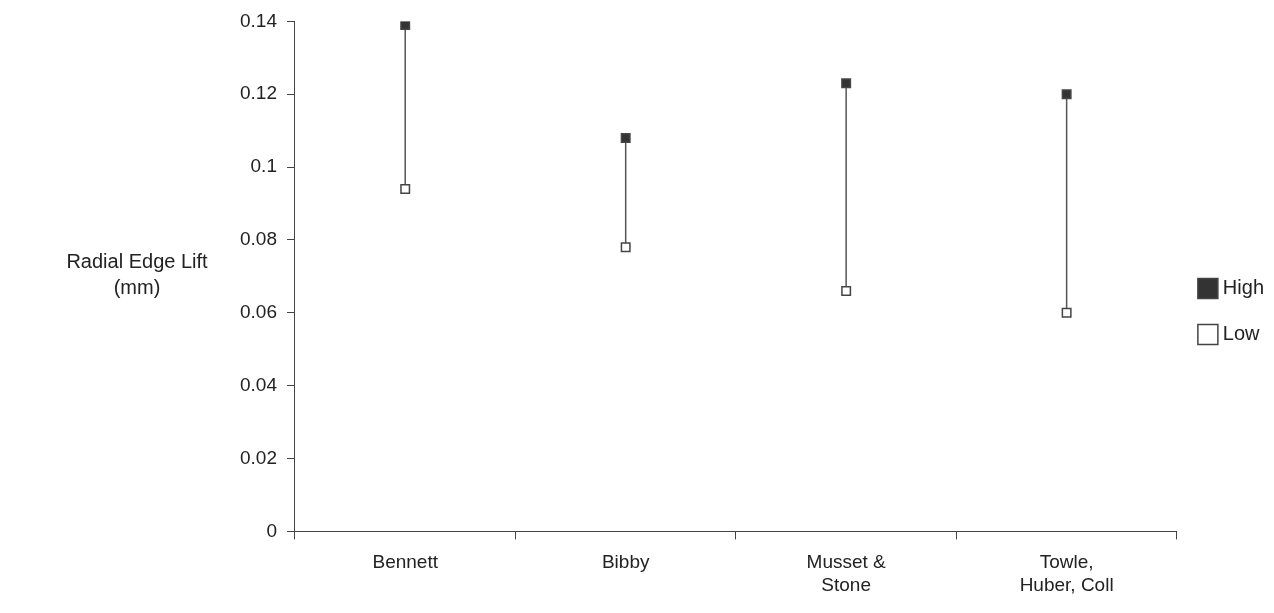 The image size is (1274, 613). What do you see at coordinates (258, 457) in the screenshot?
I see `y-tick-label: 0.02` at bounding box center [258, 457].